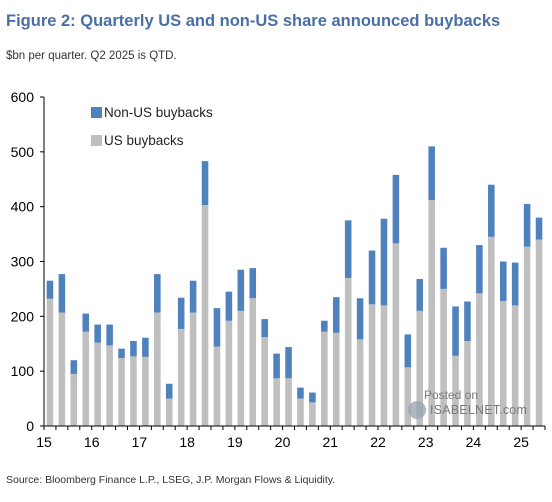 This screenshot has width=552, height=502. I want to click on watermark-line2: ISABELNET.com, so click(479, 410).